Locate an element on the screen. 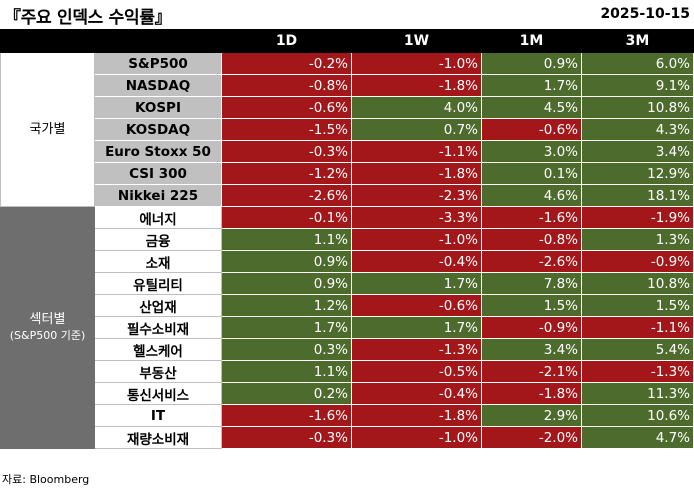 Image resolution: width=694 pixels, height=489 pixels. source-note: 자료: Bloomberg is located at coordinates (46, 479).